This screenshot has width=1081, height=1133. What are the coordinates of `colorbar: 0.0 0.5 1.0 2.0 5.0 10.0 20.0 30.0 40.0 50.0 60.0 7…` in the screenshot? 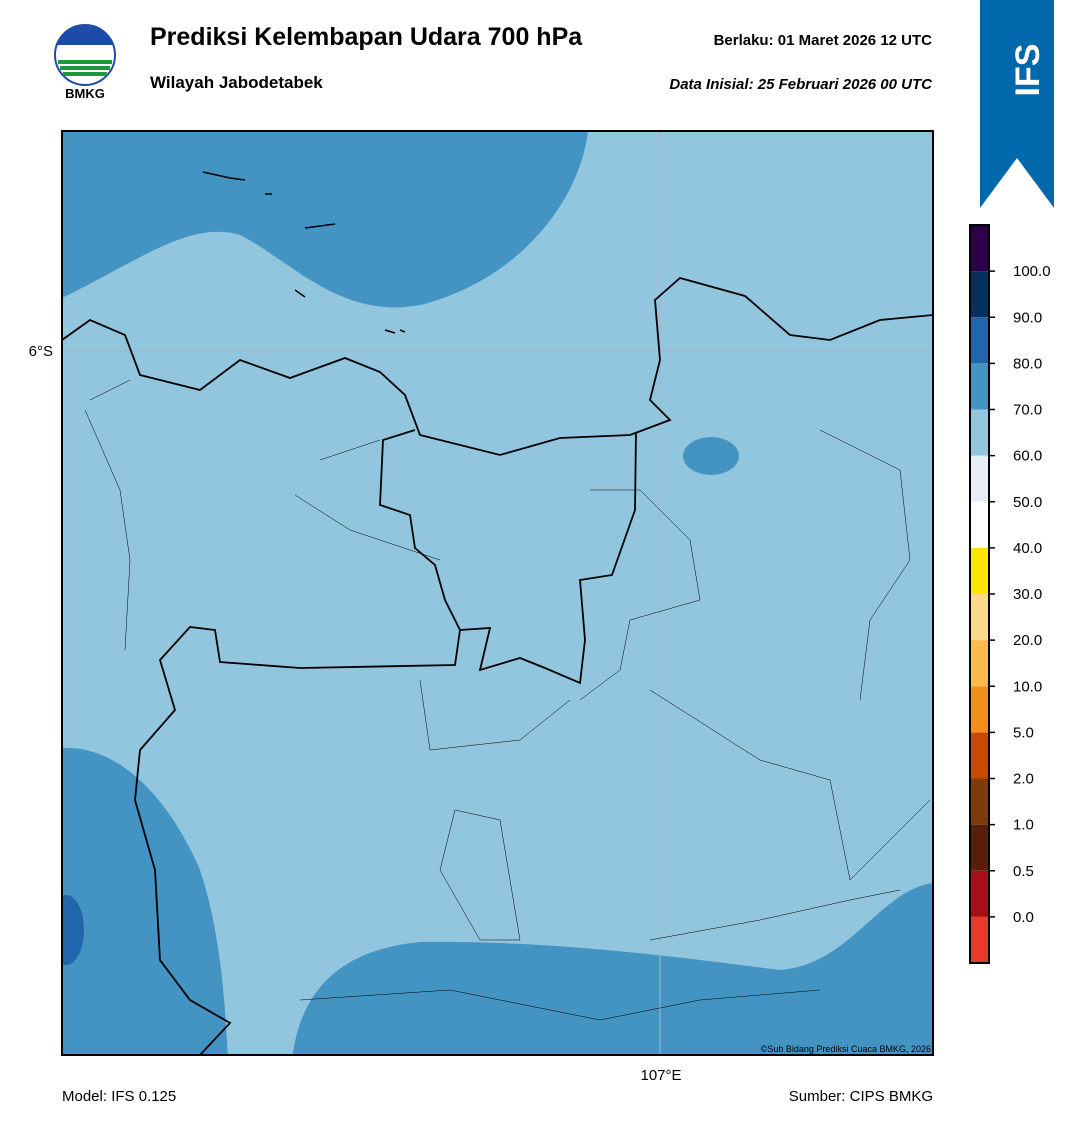 It's located at (1010, 594).